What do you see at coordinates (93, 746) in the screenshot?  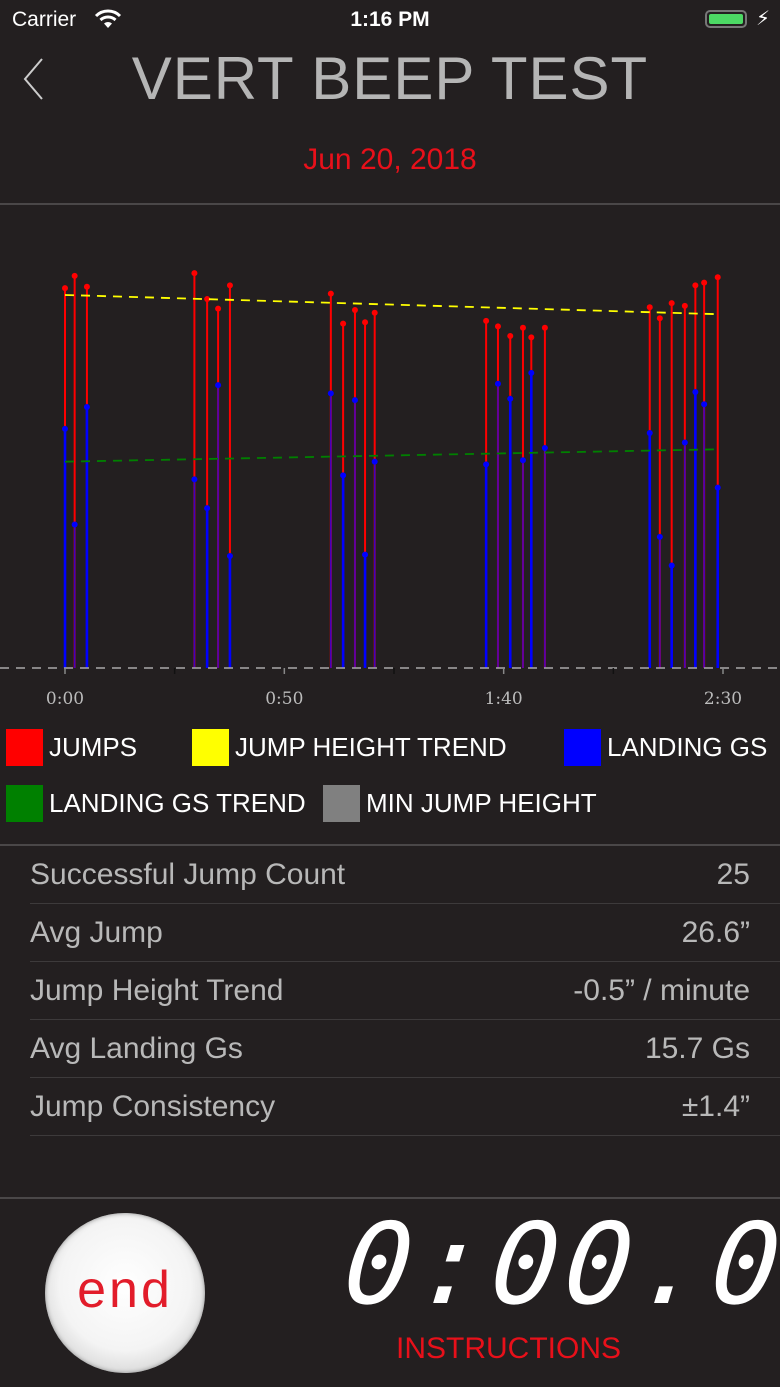 I see `legend-label: JUMPS` at bounding box center [93, 746].